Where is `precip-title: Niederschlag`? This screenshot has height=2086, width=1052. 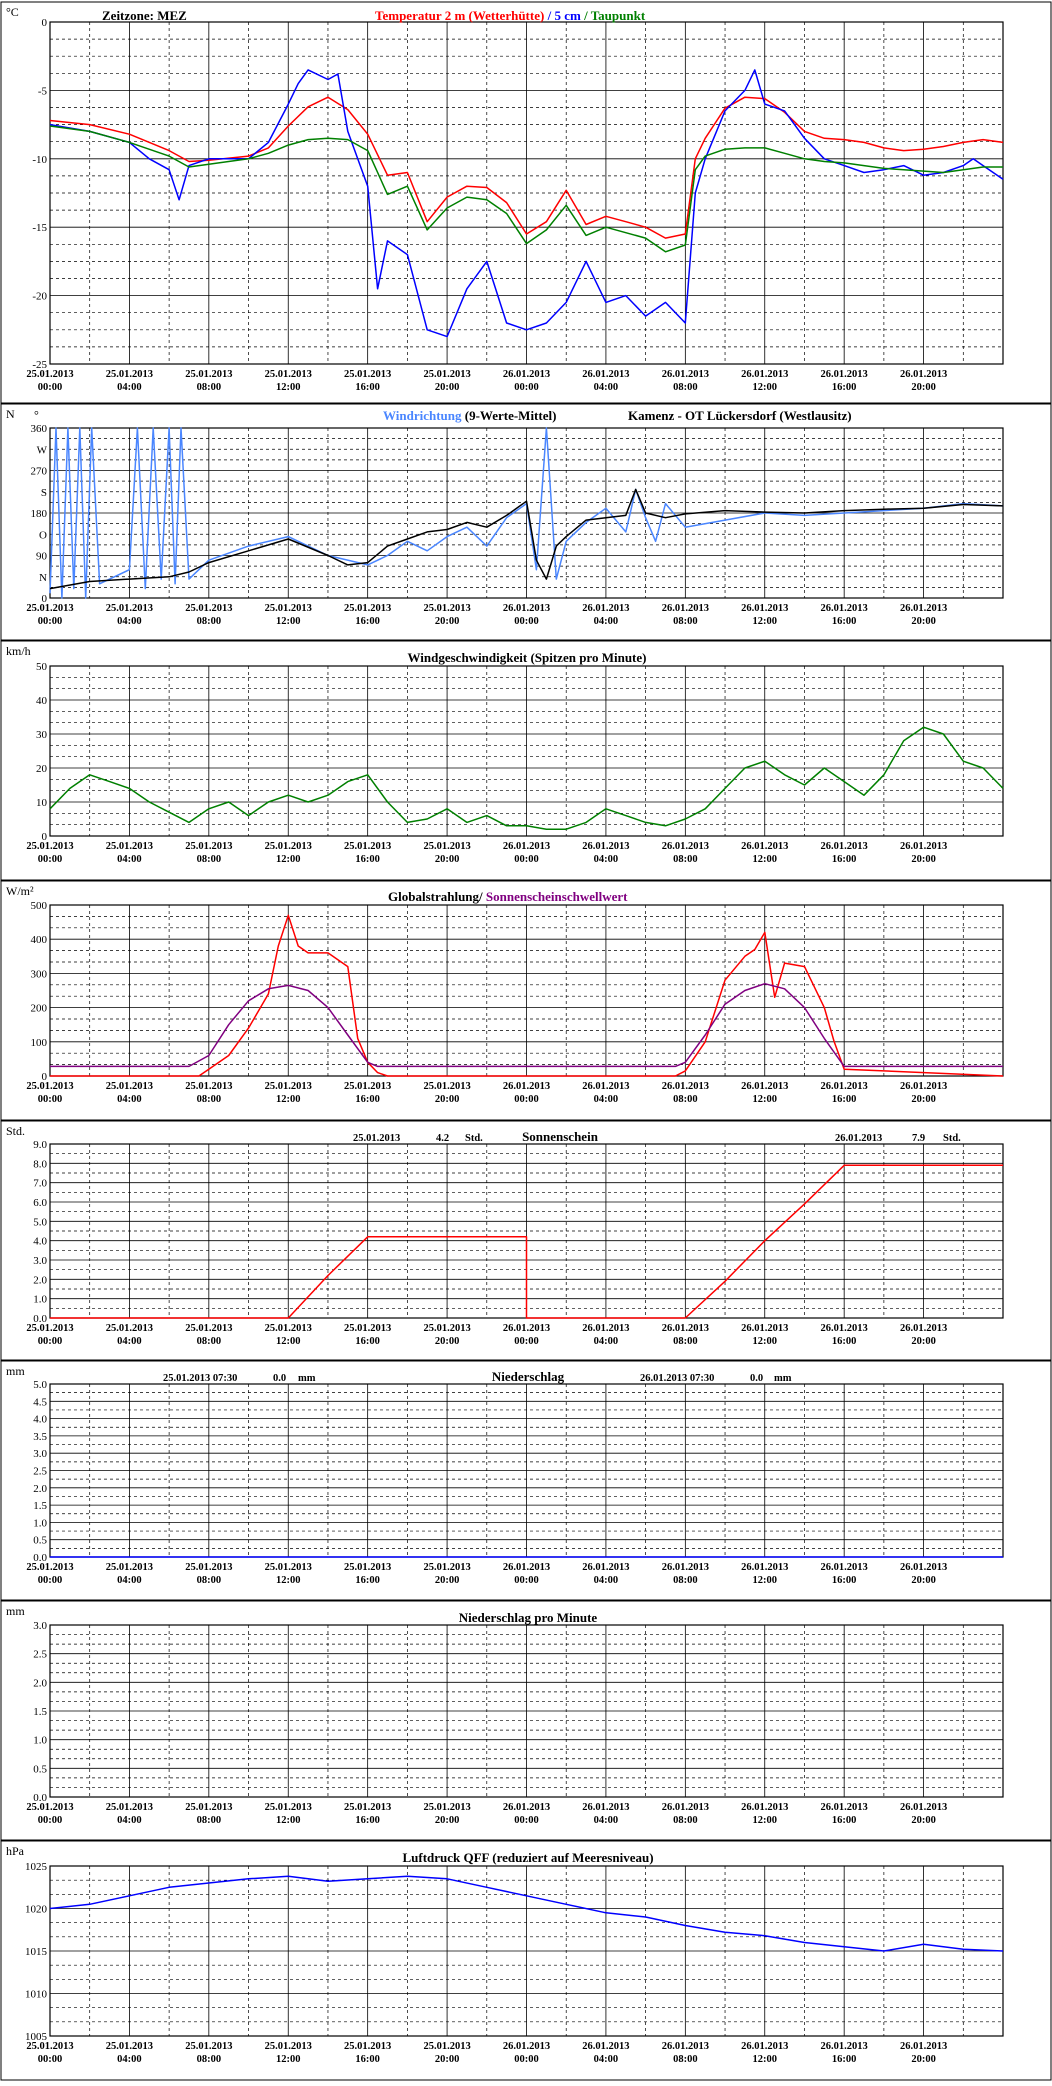
precip-title: Niederschlag is located at coordinates (528, 1376).